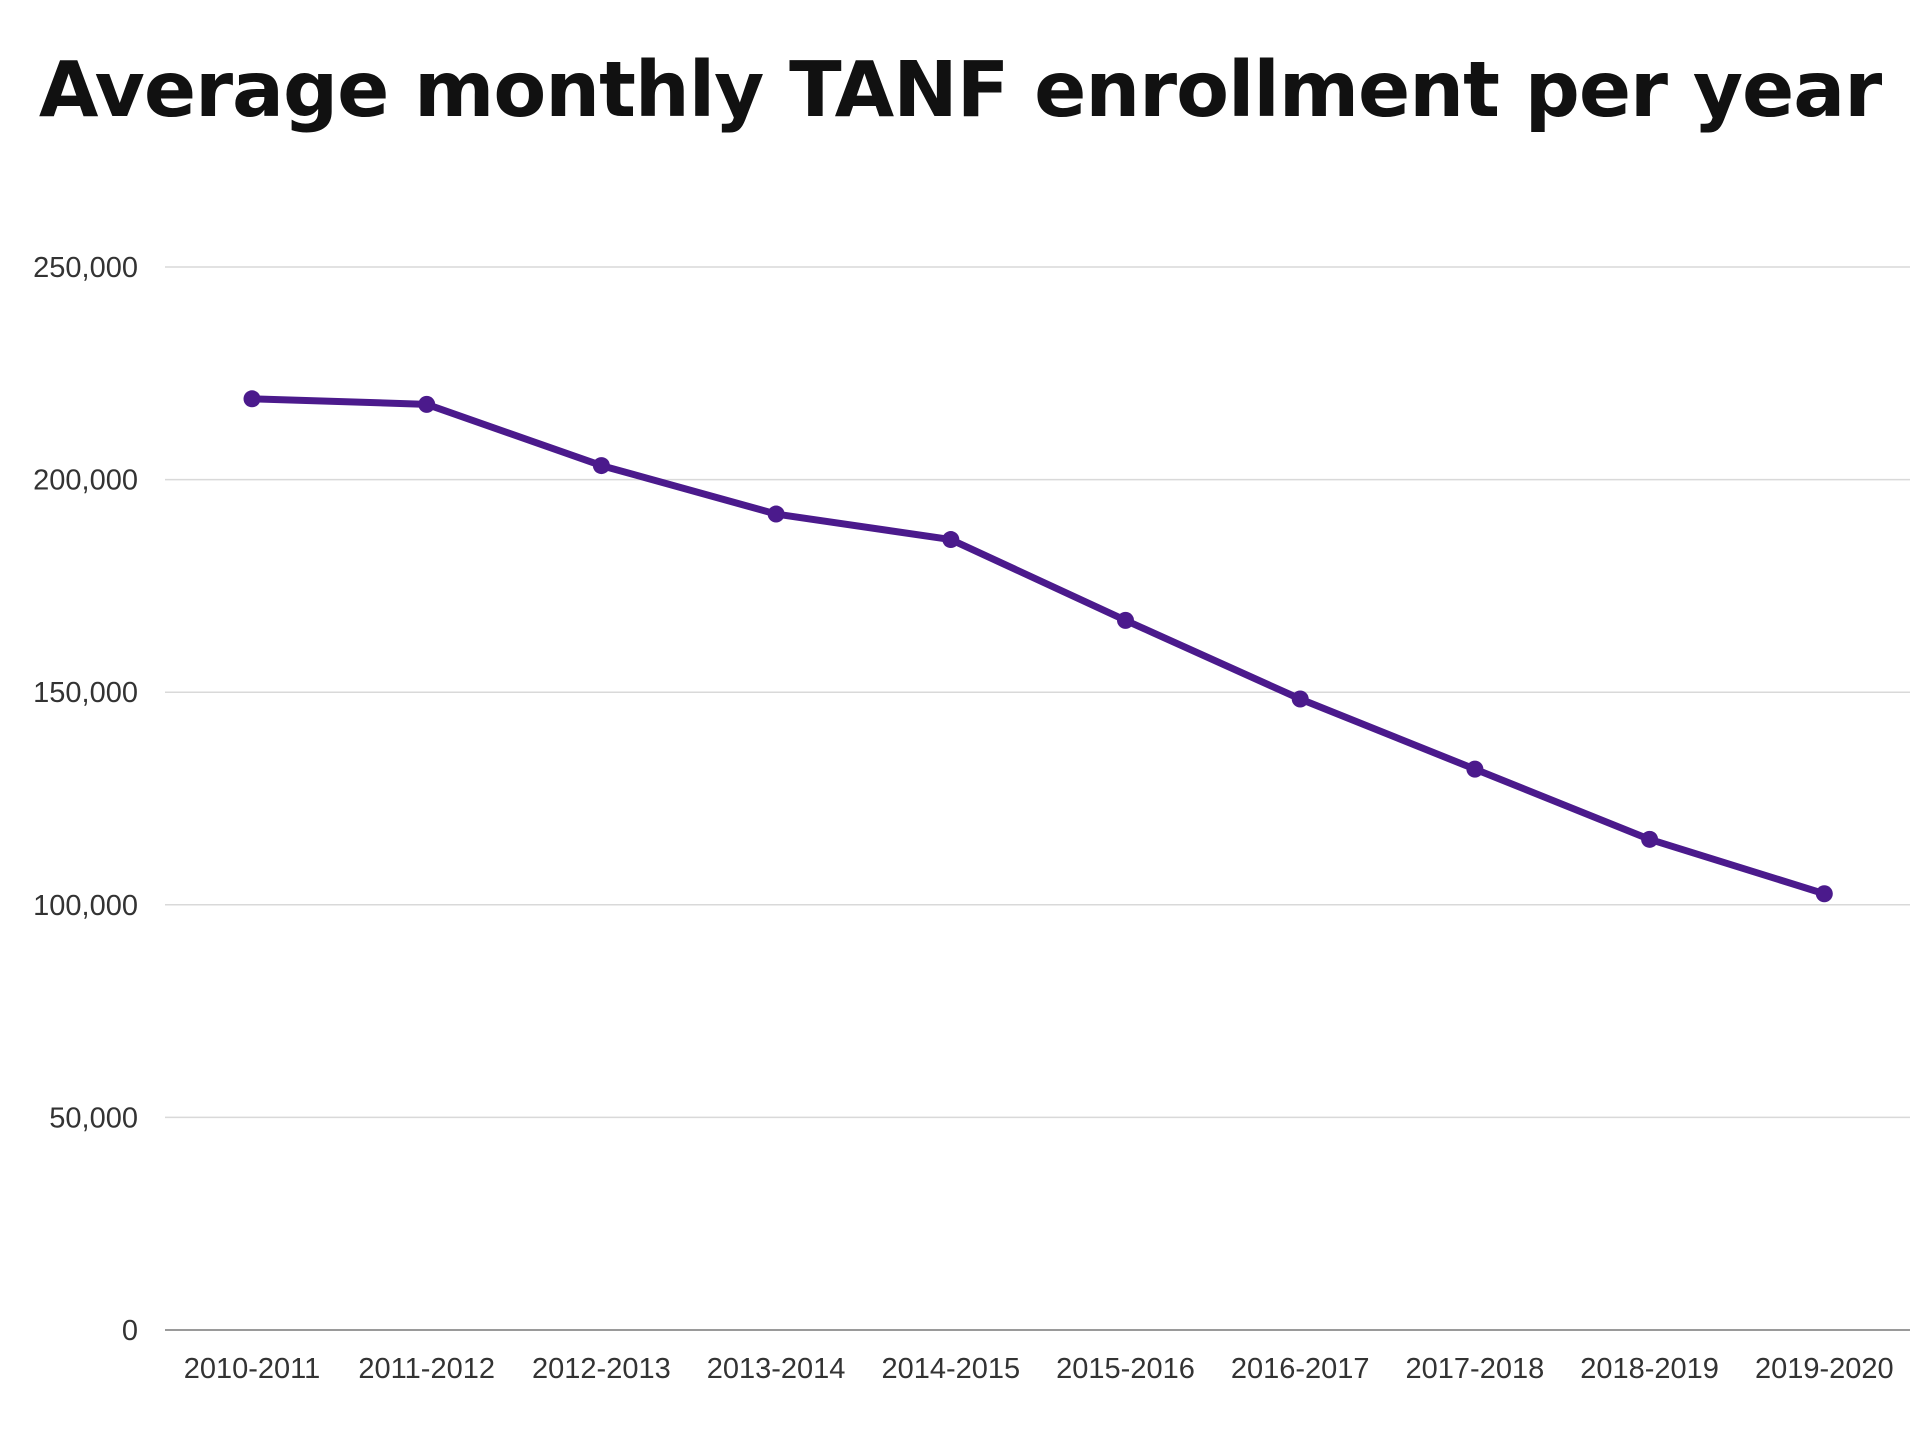 This screenshot has height=1440, width=1920. I want to click on chart-title: Average monthly TANF enrollment per year, so click(960, 90).